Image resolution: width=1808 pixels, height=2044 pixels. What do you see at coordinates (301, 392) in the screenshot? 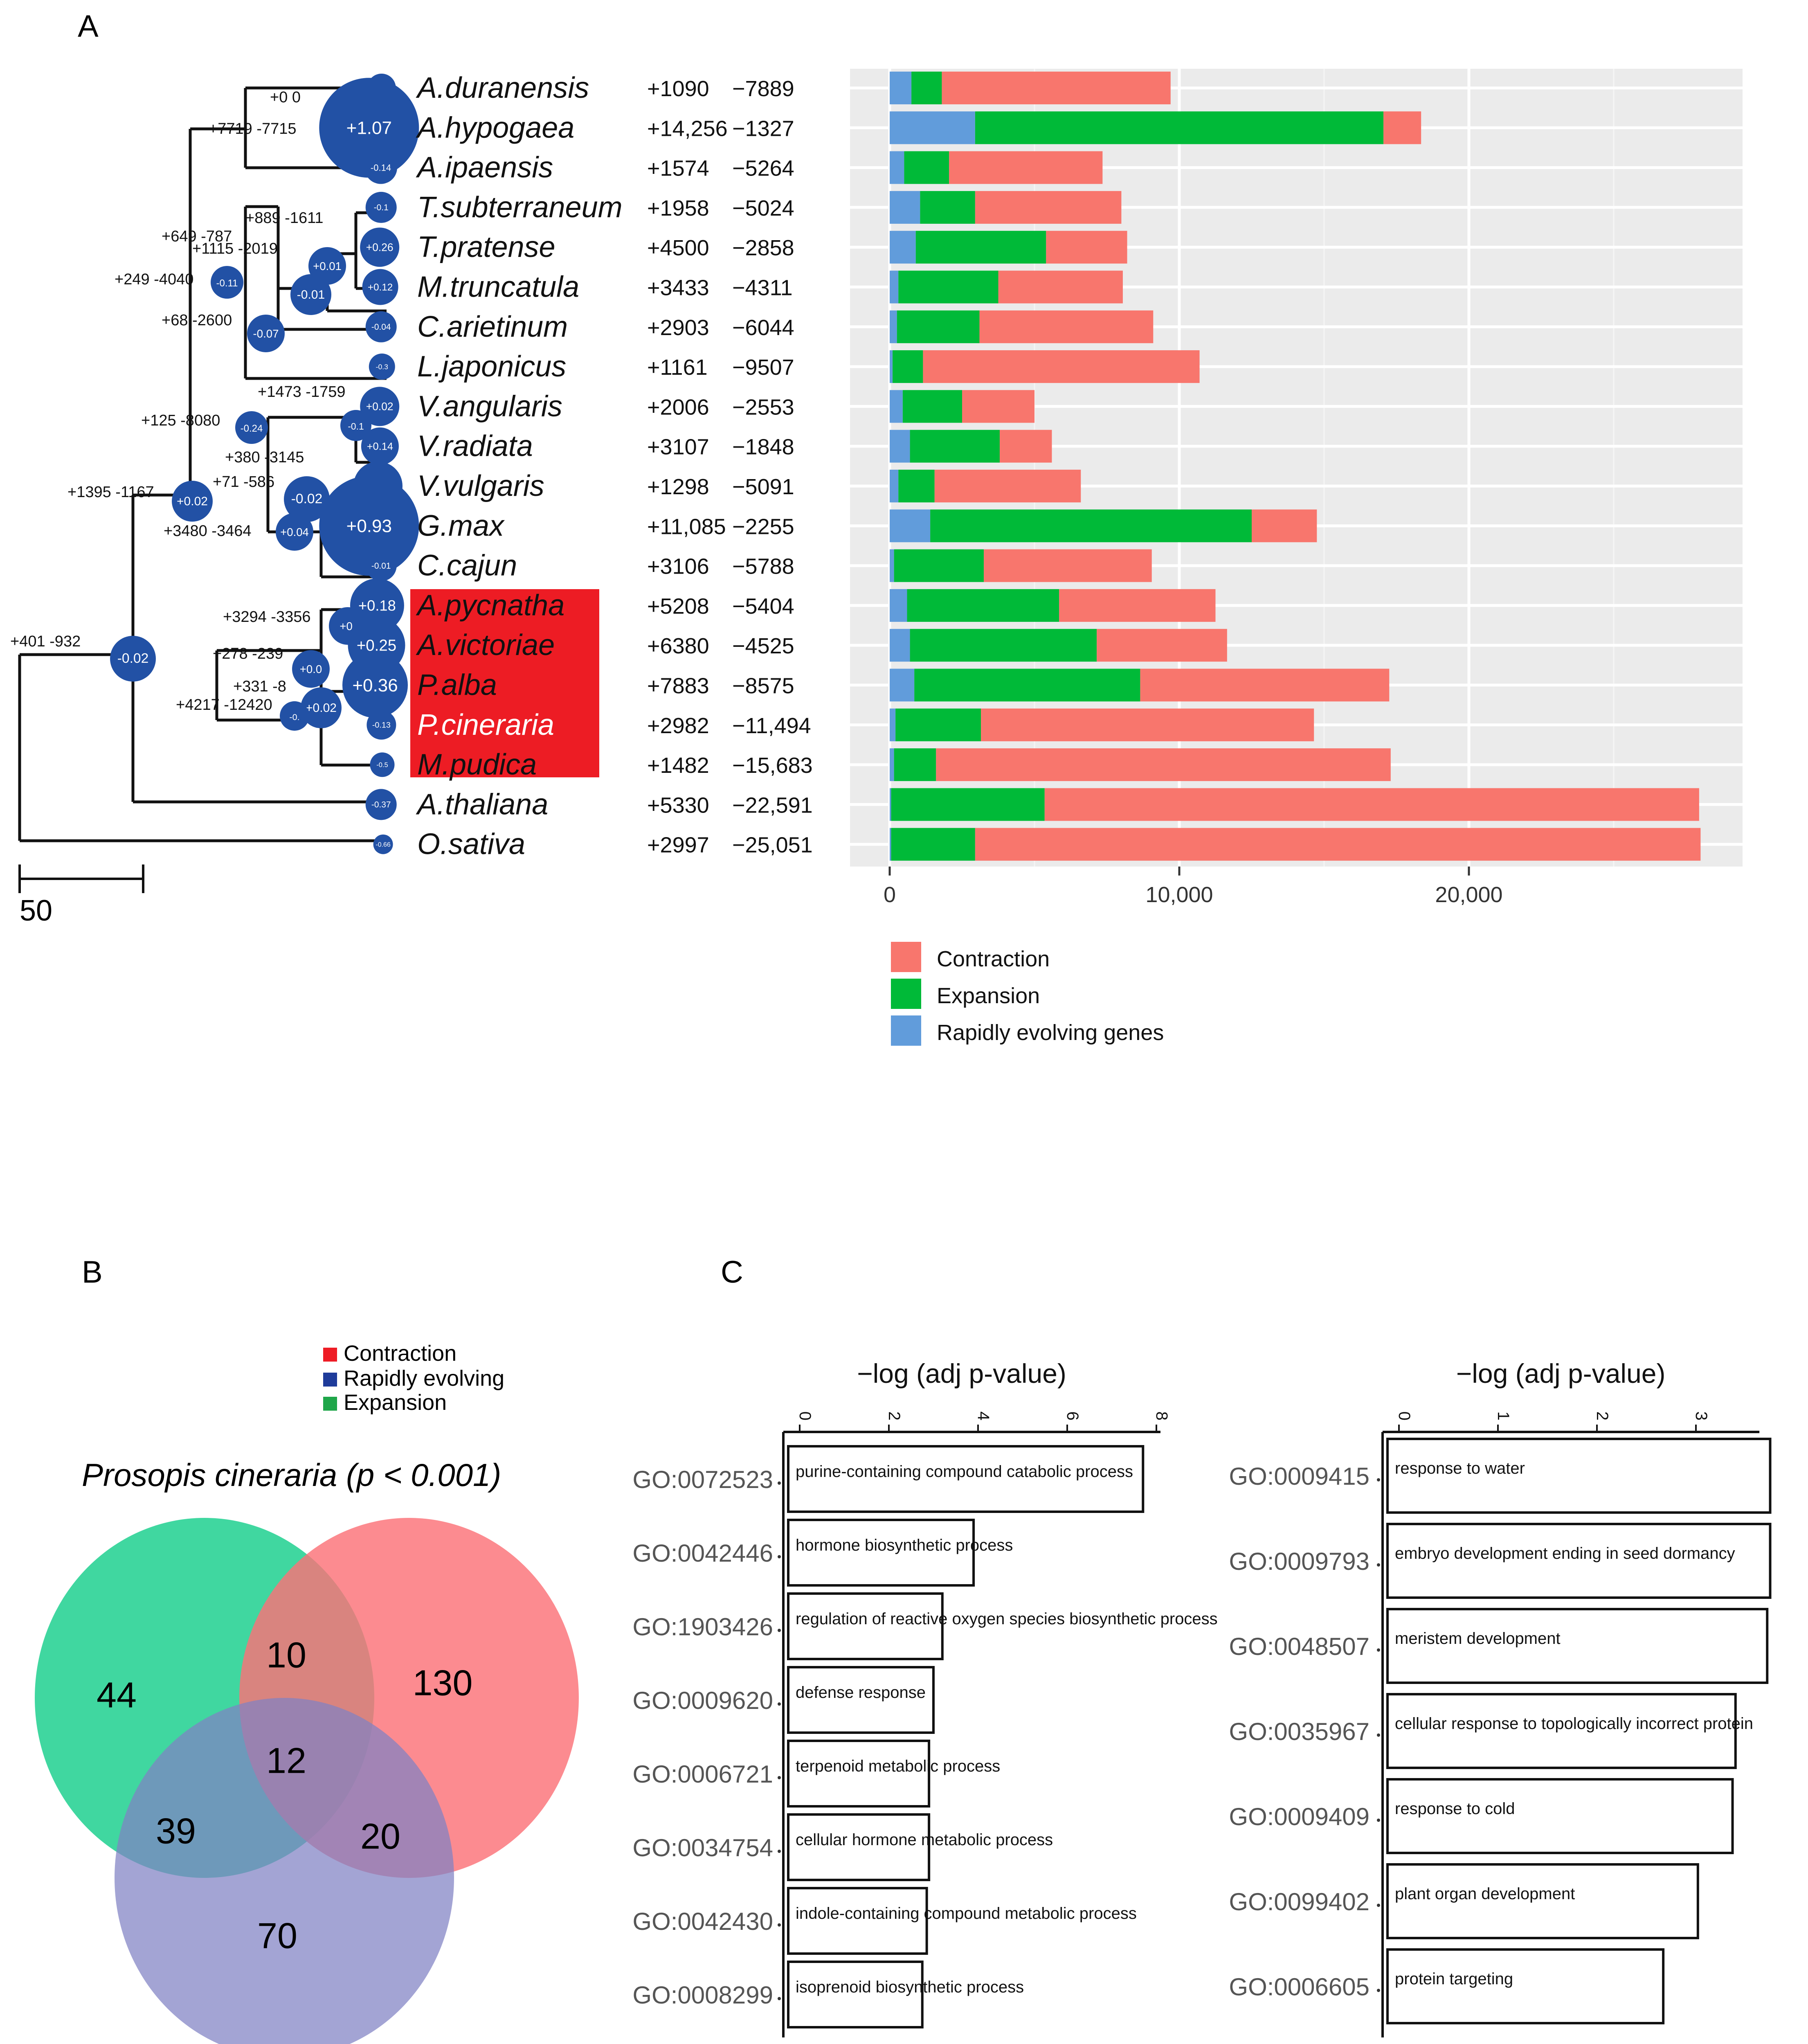
I see `internal-node-gain-loss: +1473 -1759` at bounding box center [301, 392].